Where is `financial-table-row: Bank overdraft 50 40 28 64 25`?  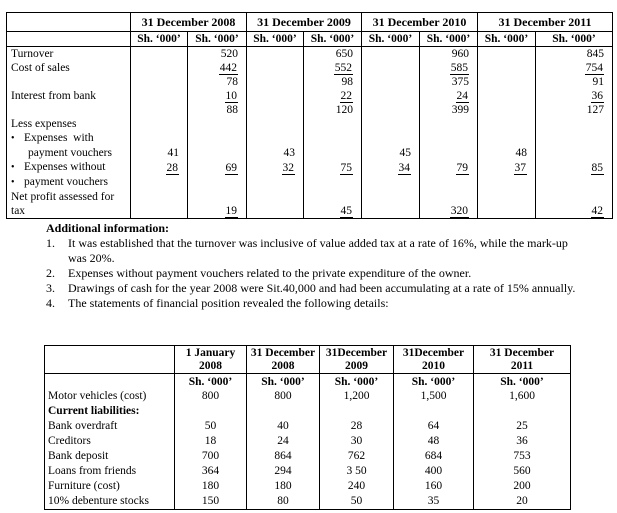 financial-table-row: Bank overdraft 50 40 28 64 25 is located at coordinates (307, 426).